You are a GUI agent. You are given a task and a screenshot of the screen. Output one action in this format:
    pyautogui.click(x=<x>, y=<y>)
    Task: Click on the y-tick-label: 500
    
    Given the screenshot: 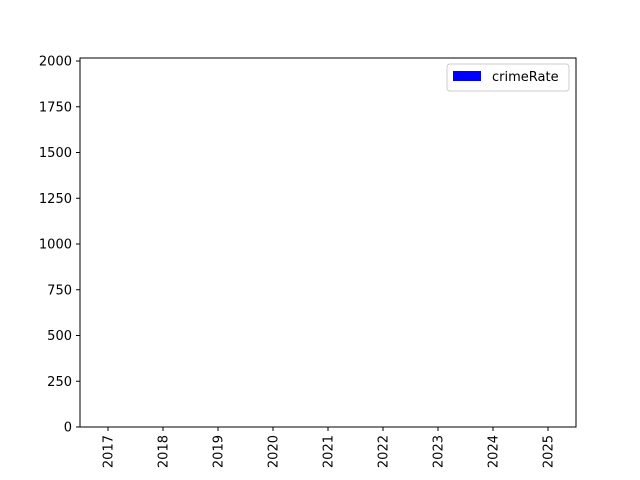 What is the action you would take?
    pyautogui.click(x=59, y=336)
    